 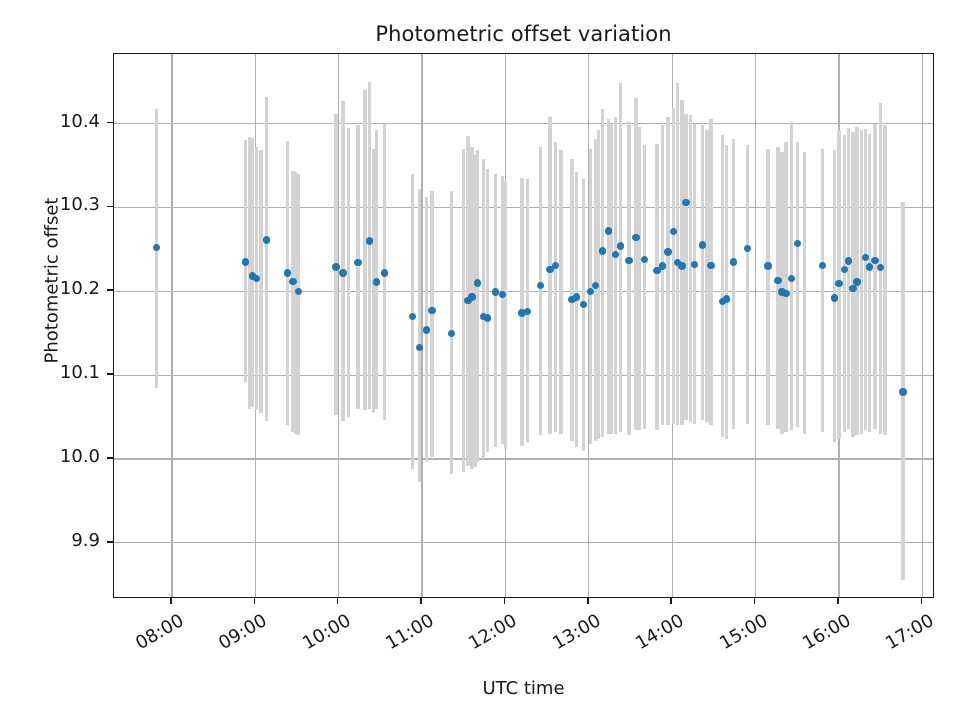 What do you see at coordinates (160, 632) in the screenshot?
I see `x-tick-label: 08:00` at bounding box center [160, 632].